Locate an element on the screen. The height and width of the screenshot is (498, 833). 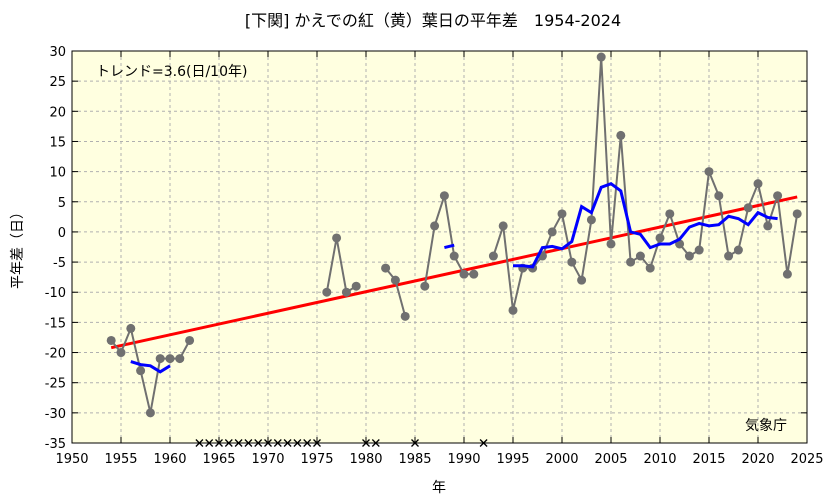
x-tick-label: 1970 is located at coordinates (267, 459).